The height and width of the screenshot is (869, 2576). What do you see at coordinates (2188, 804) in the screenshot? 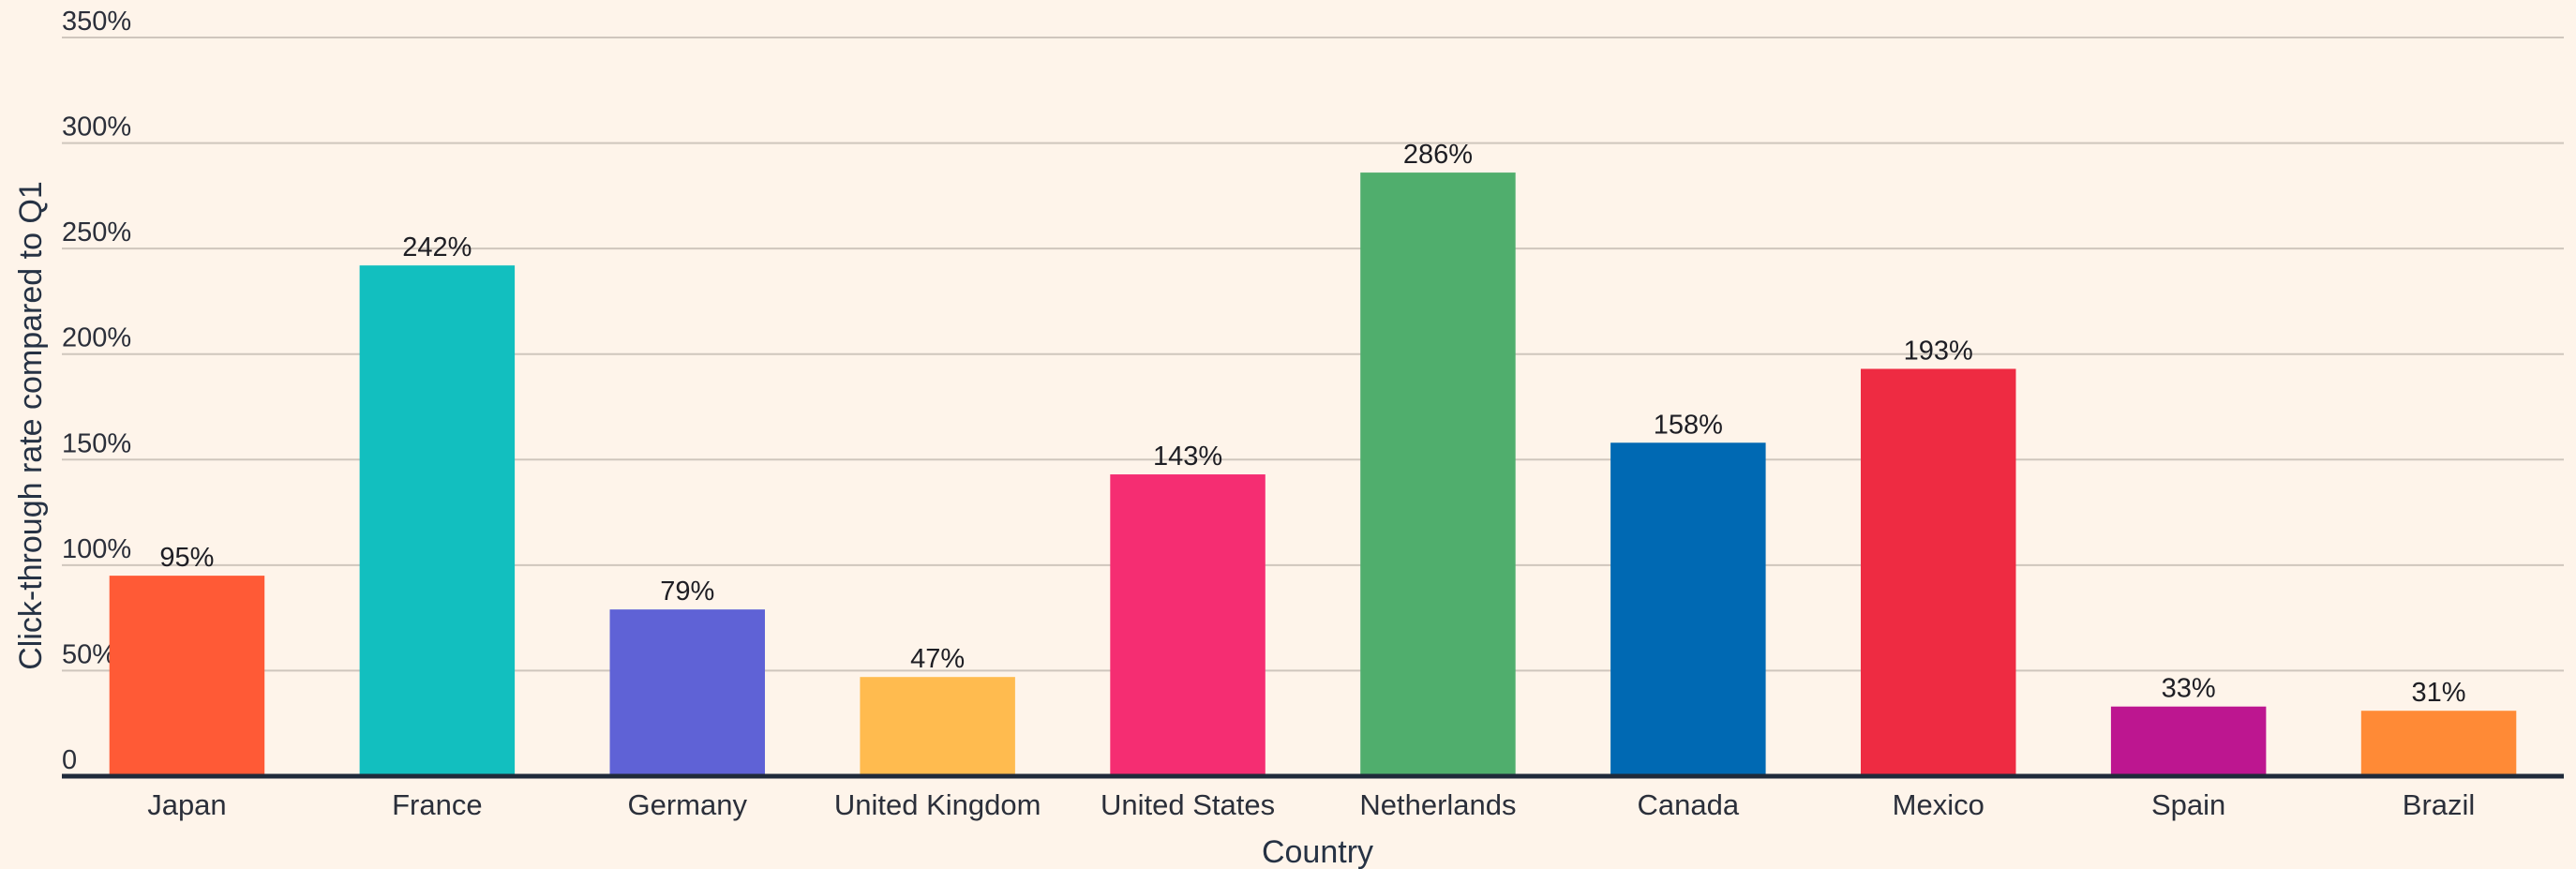
I see `x-tick-label: Spain` at bounding box center [2188, 804].